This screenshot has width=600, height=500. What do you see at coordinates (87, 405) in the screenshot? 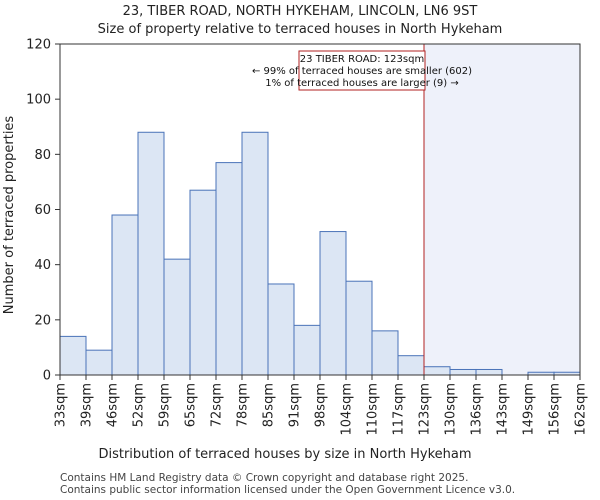
I see `x-tick-label: 39sqm` at bounding box center [87, 405].